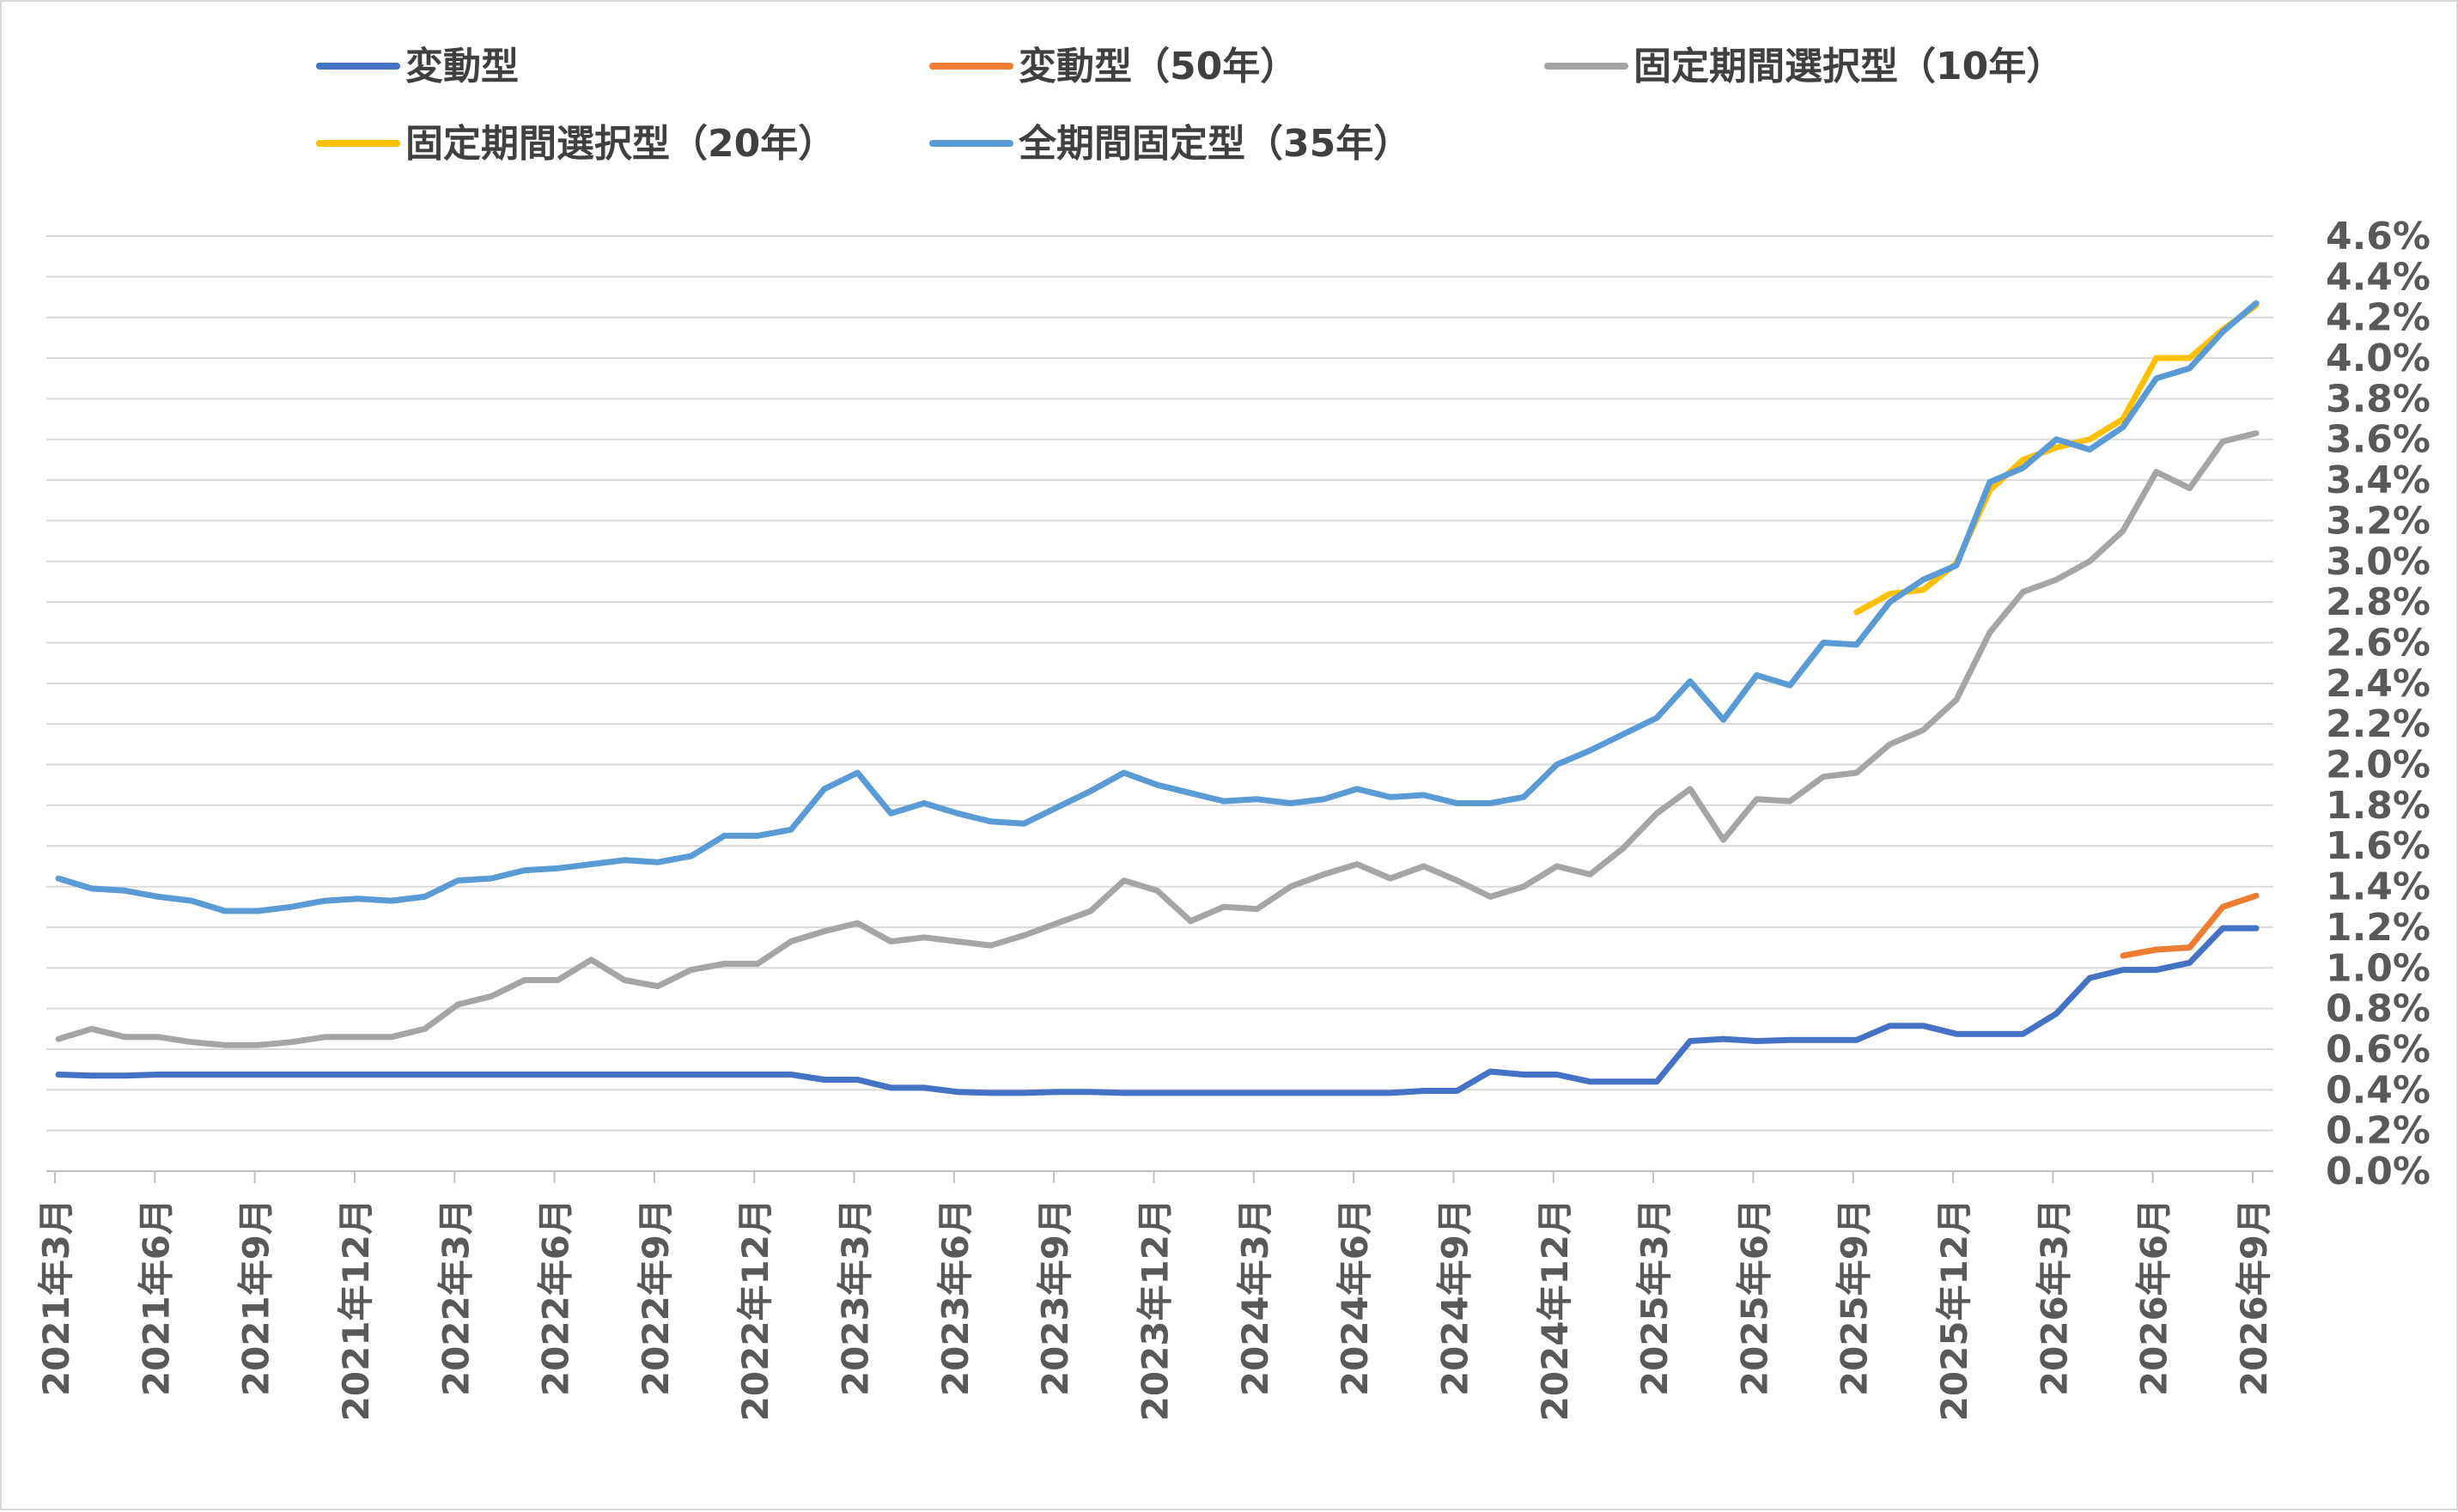 Image resolution: width=2458 pixels, height=1512 pixels. Describe the element at coordinates (1255, 1298) in the screenshot. I see `x-tick-label: 2024年3月` at that location.